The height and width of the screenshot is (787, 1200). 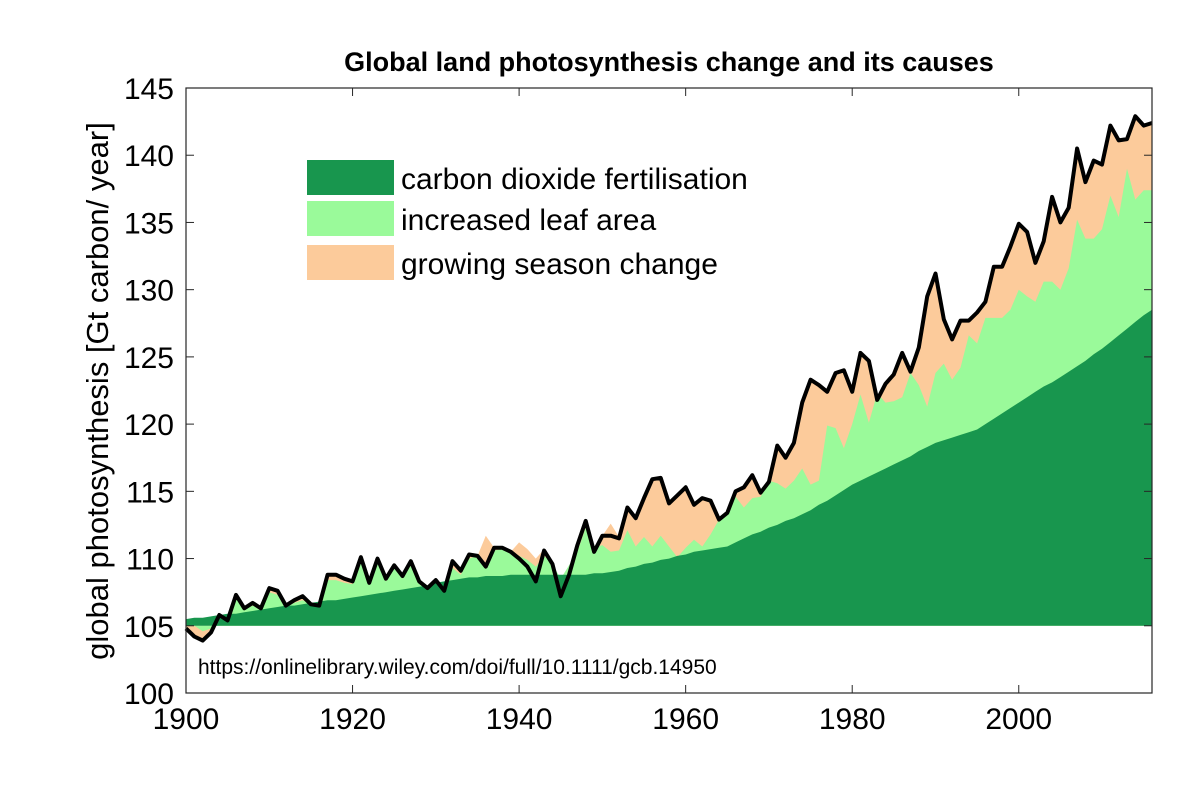 What do you see at coordinates (150, 560) in the screenshot?
I see `y-tick-label: 110` at bounding box center [150, 560].